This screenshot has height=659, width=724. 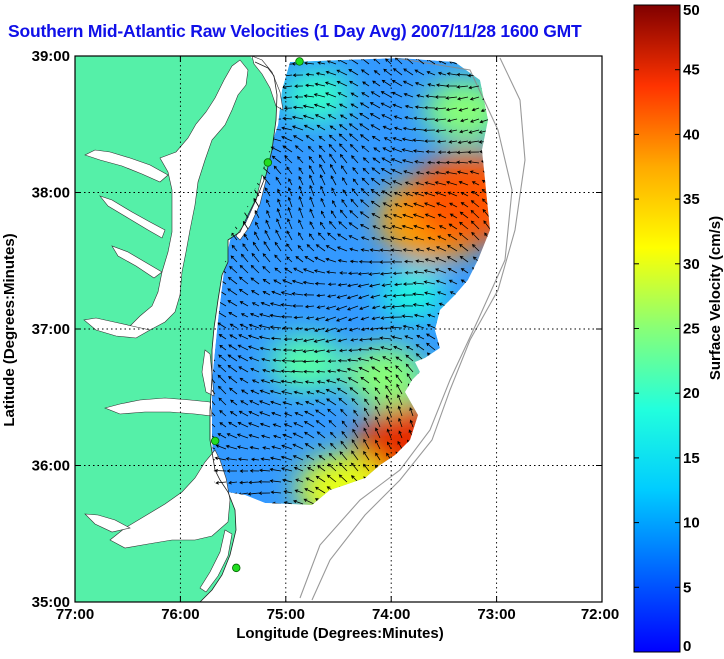 I want to click on x-tick-labels: 77:00 76:00 75:00 74:00 73:00 72:00, so click(x=337, y=614).